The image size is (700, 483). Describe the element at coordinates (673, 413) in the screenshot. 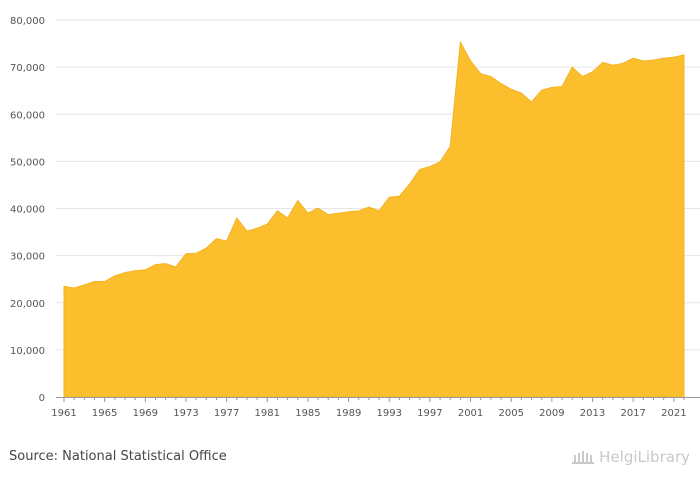

I see `x-tick-label: 2021` at that location.